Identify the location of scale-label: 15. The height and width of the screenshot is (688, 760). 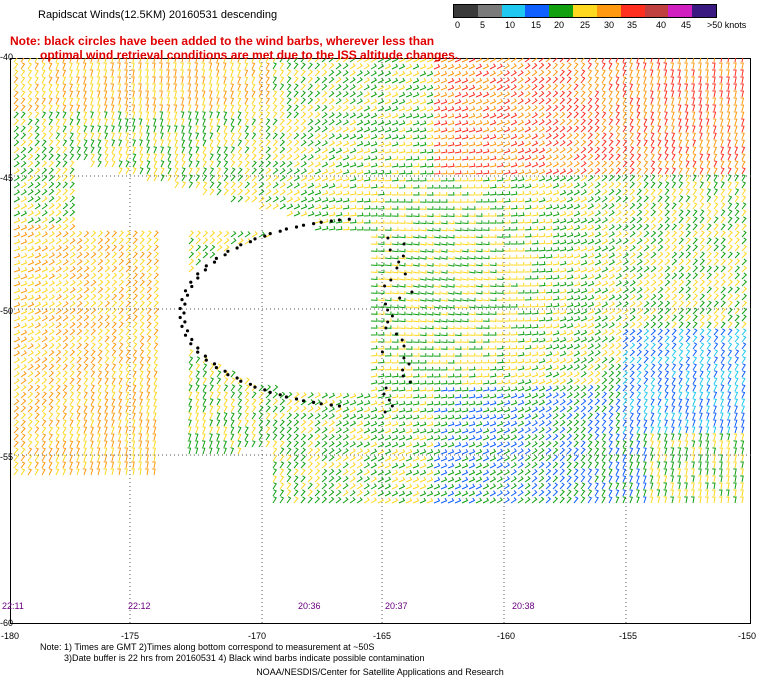
(536, 25).